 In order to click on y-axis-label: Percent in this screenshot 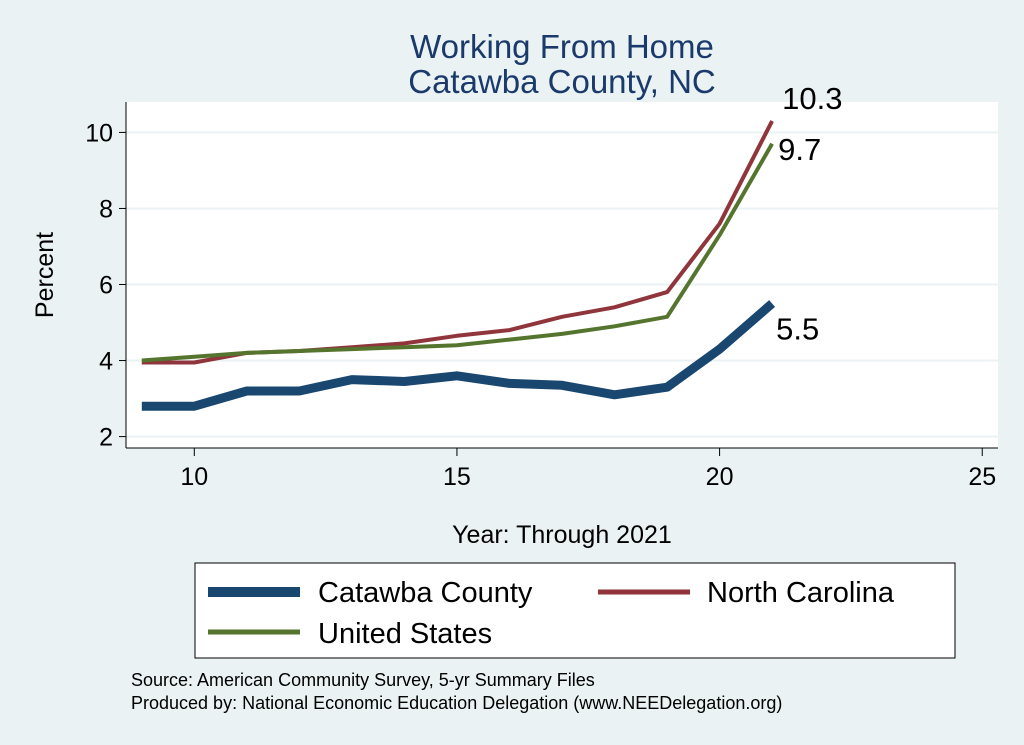, I will do `click(45, 275)`.